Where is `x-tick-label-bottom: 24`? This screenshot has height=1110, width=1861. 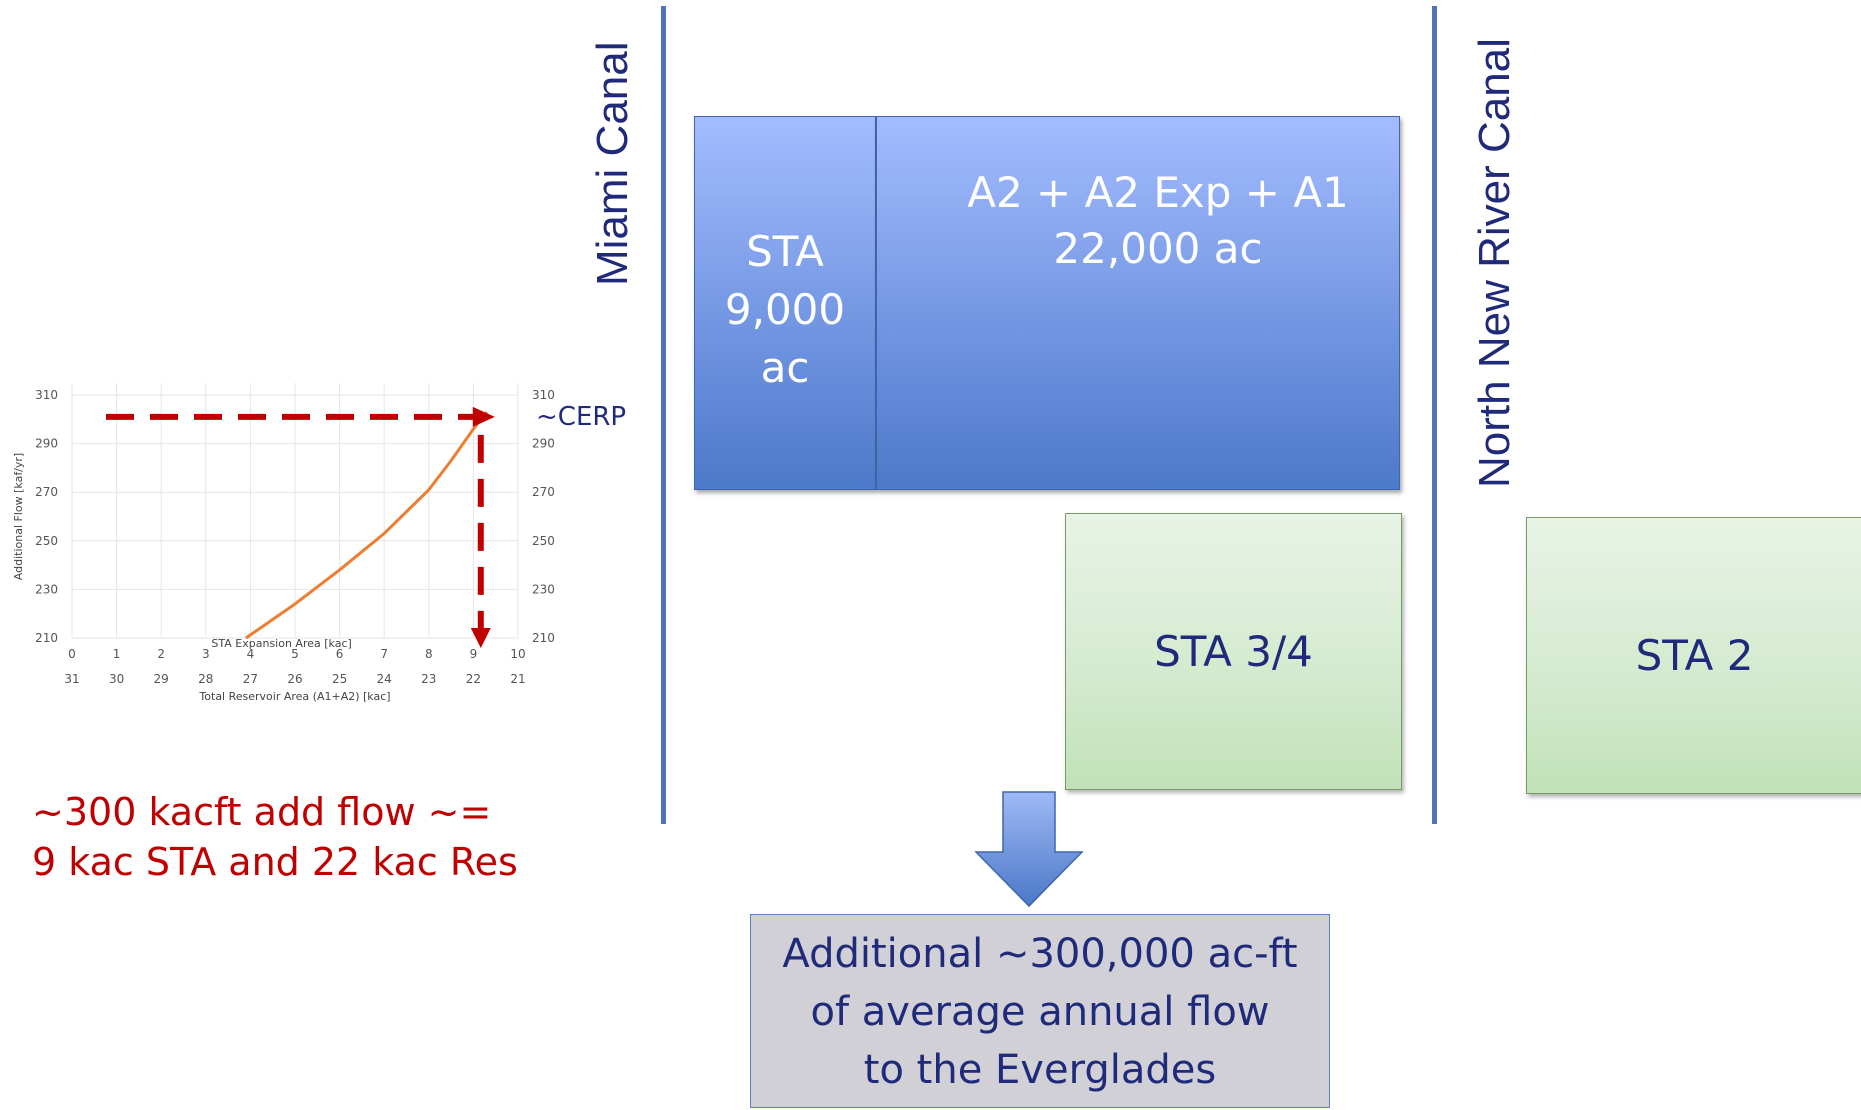 x-tick-label-bottom: 24 is located at coordinates (384, 679).